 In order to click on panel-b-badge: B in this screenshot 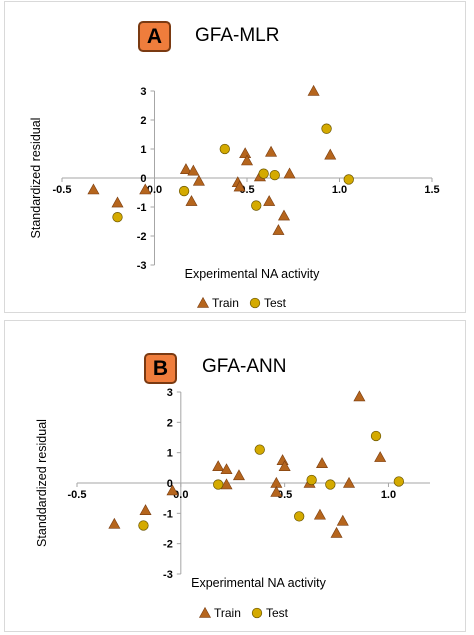, I will do `click(160, 368)`.